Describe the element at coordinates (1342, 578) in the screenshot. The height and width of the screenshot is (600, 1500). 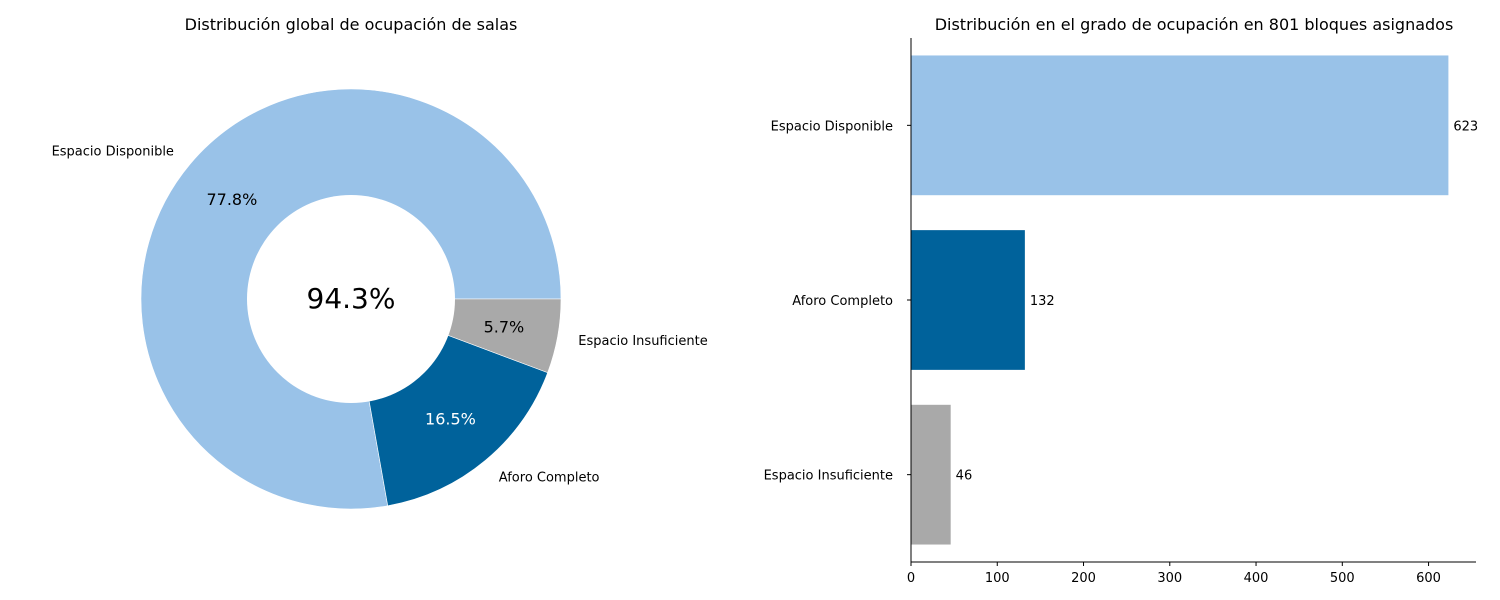
I see `x-tick-label: 500` at that location.